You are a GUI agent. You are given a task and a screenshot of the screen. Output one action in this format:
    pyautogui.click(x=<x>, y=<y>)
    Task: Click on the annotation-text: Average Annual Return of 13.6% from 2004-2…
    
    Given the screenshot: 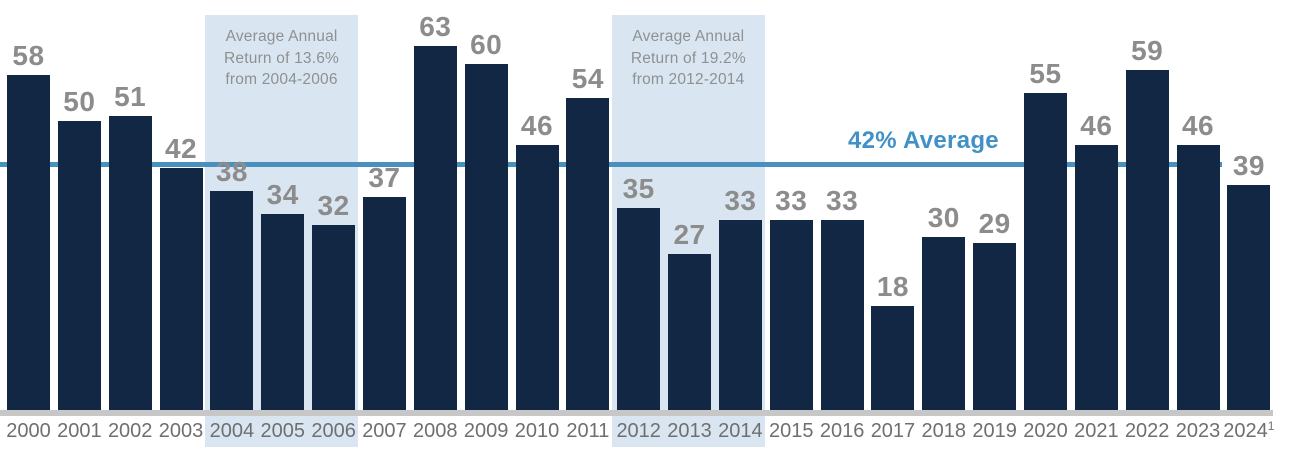 What is the action you would take?
    pyautogui.click(x=281, y=58)
    